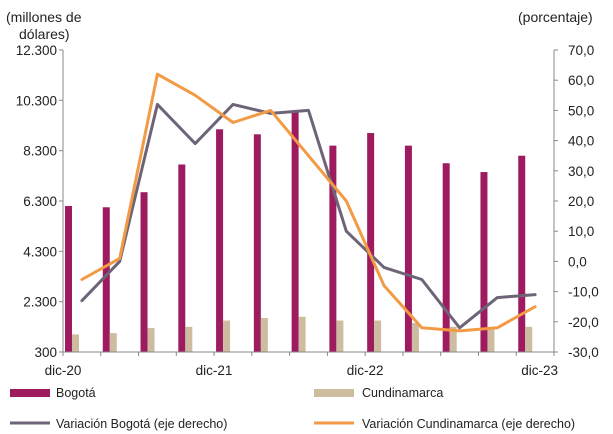  I want to click on legend-label-bogota: Bogotá, so click(76, 393).